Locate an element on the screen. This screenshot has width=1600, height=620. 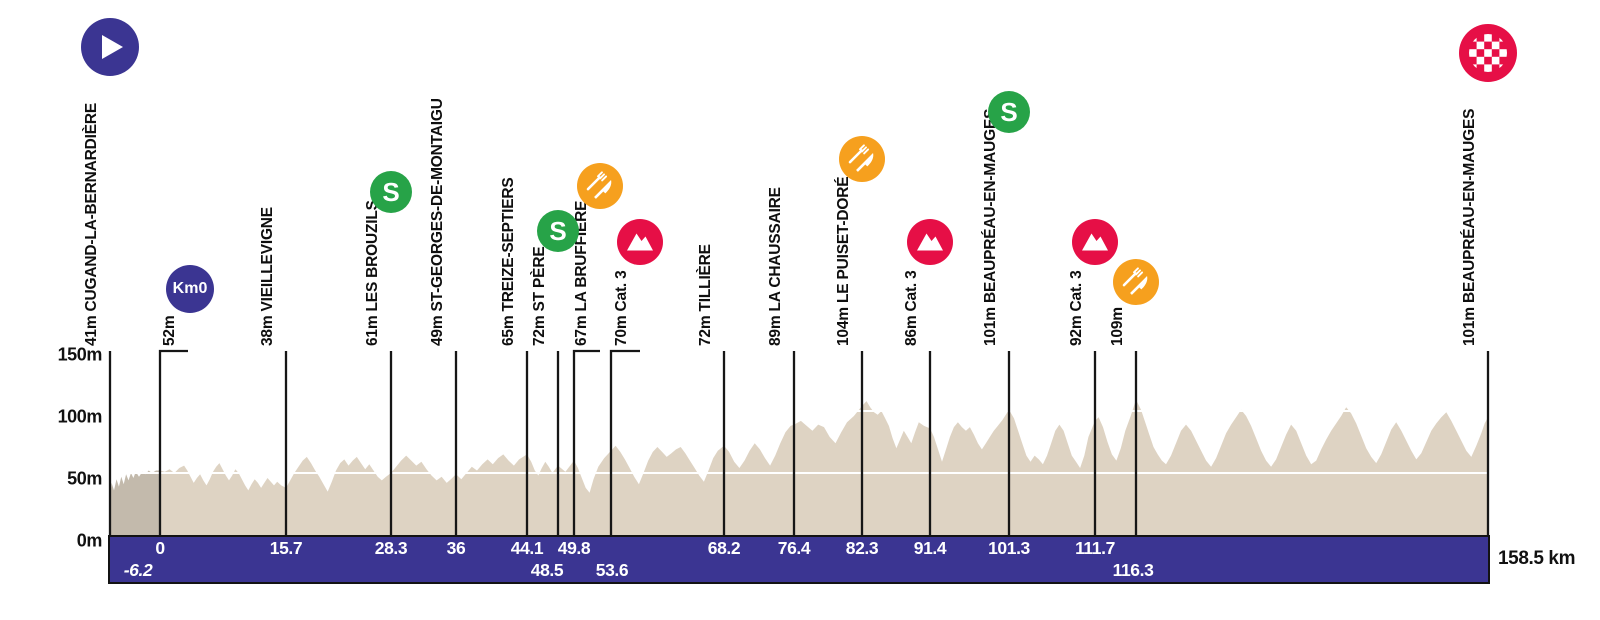
waypoint-elevation: 89m is located at coordinates (775, 328).